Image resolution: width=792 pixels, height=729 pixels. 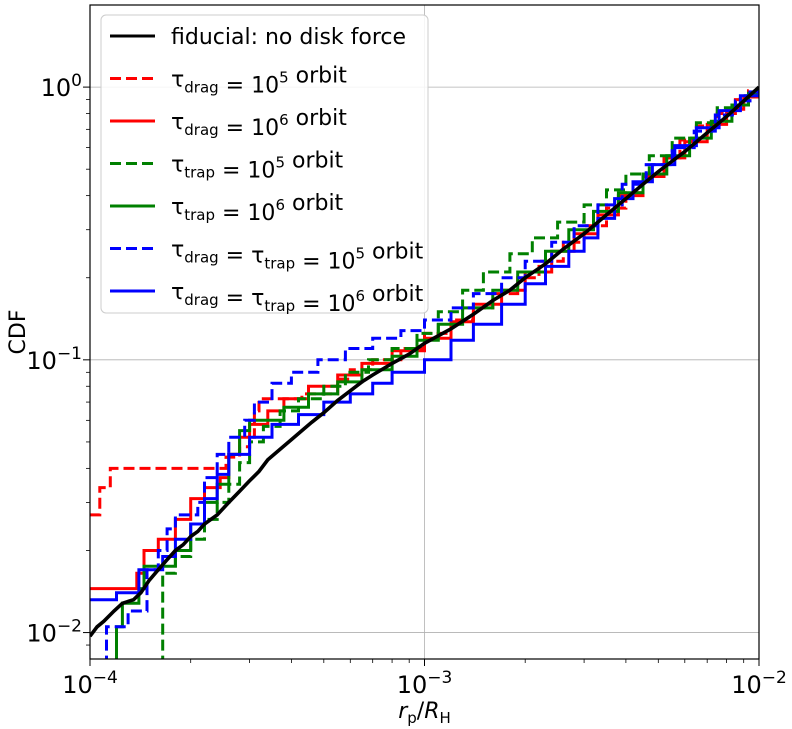 What do you see at coordinates (259, 123) in the screenshot?
I see `legend-entry: τdrag = 106 orbit` at bounding box center [259, 123].